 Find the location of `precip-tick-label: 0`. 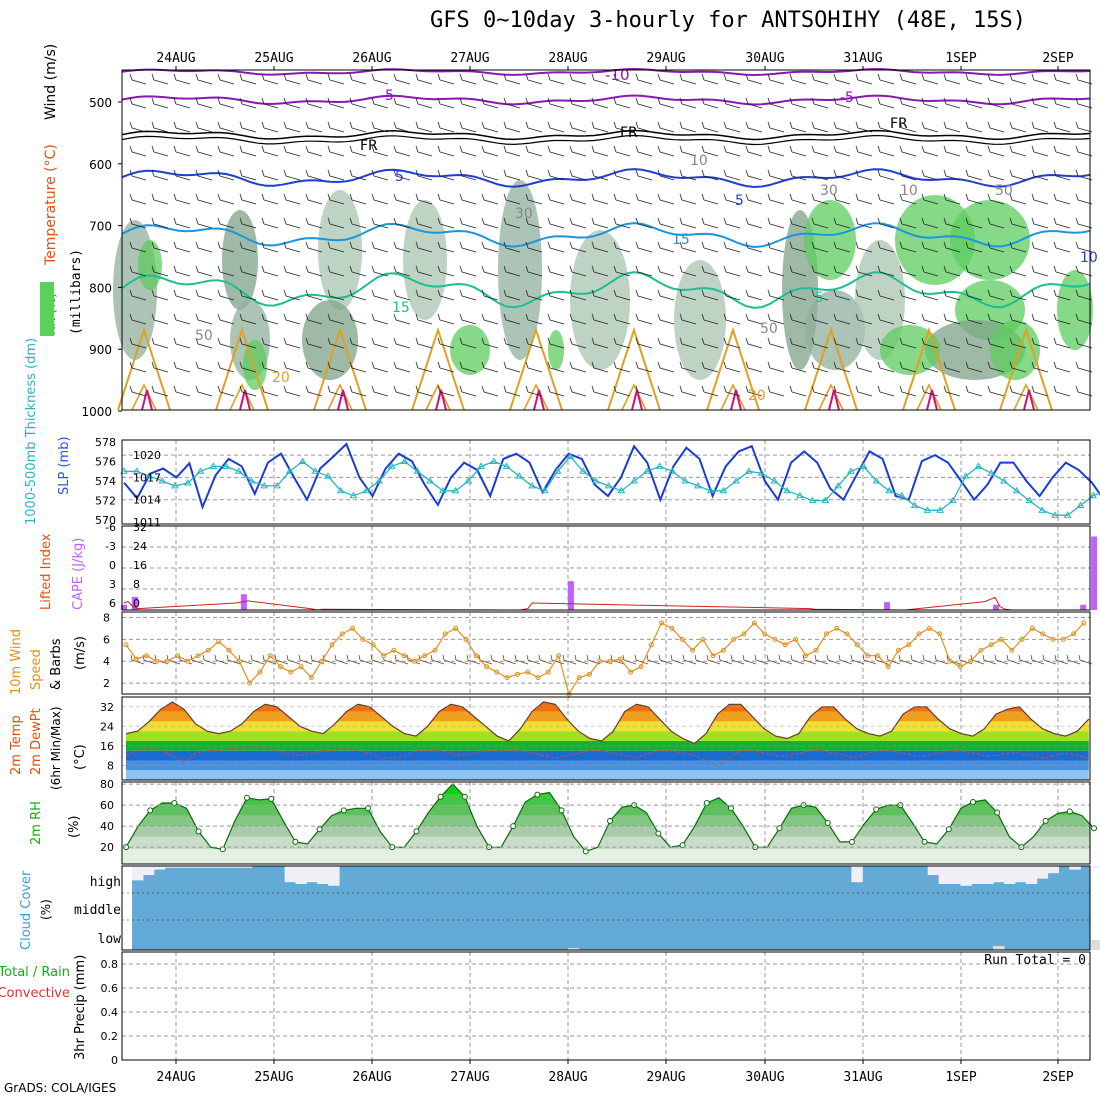

precip-tick-label: 0 is located at coordinates (114, 1060).